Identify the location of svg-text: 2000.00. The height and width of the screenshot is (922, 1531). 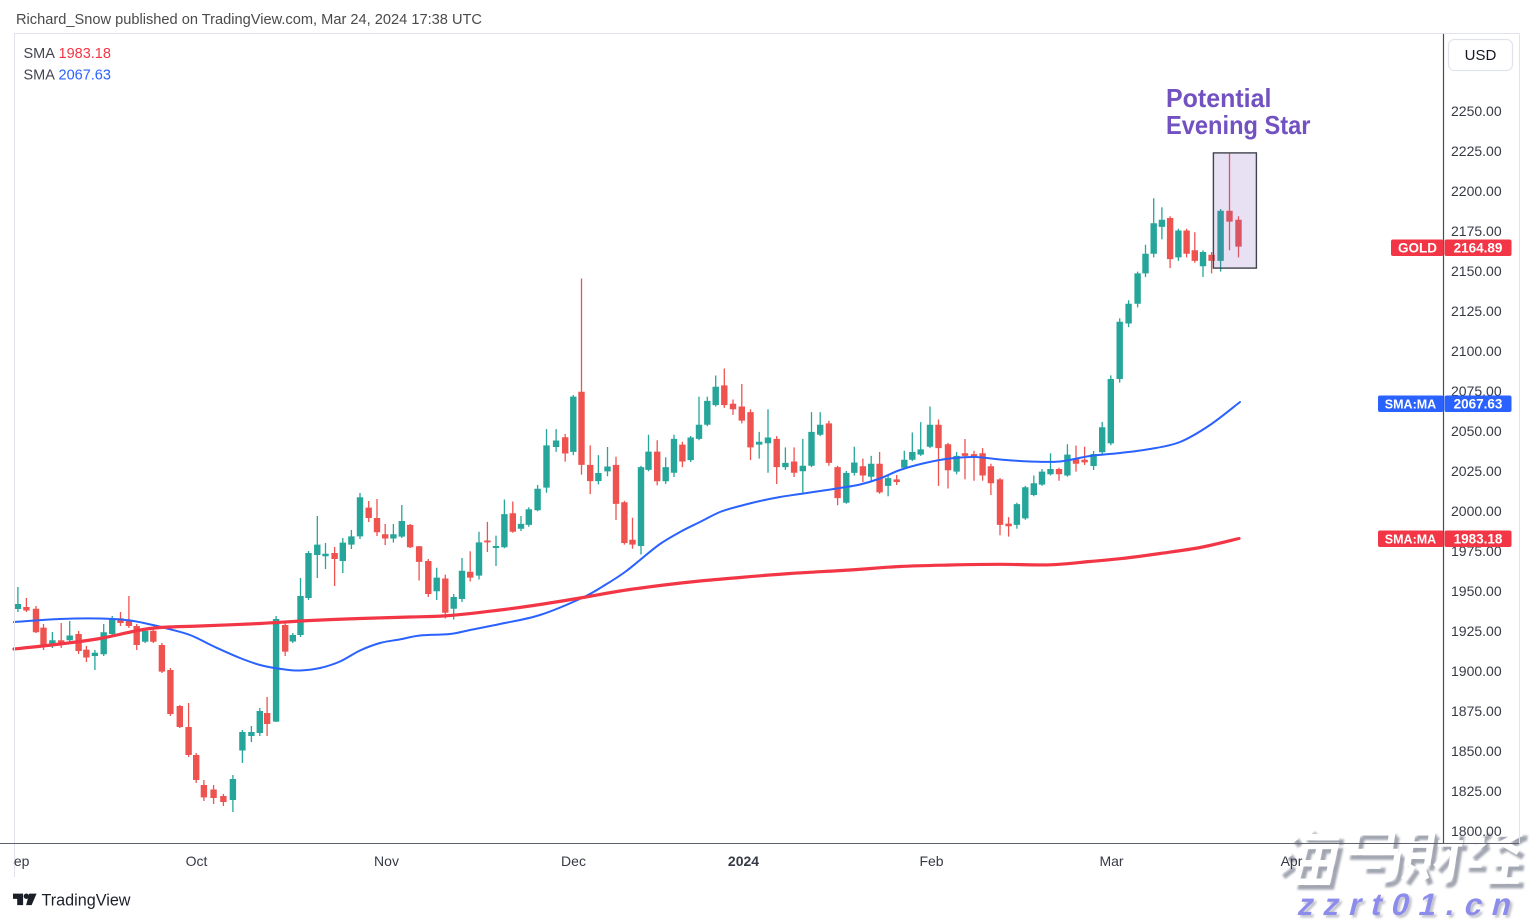
(1476, 511).